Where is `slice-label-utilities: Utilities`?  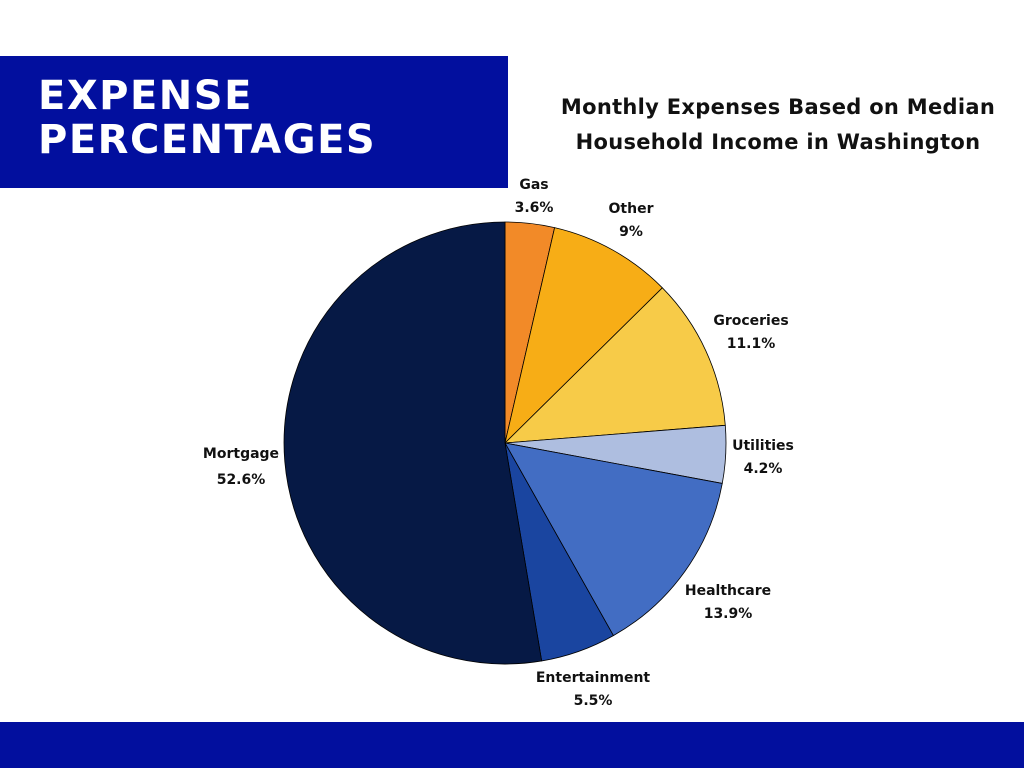 slice-label-utilities: Utilities is located at coordinates (763, 446).